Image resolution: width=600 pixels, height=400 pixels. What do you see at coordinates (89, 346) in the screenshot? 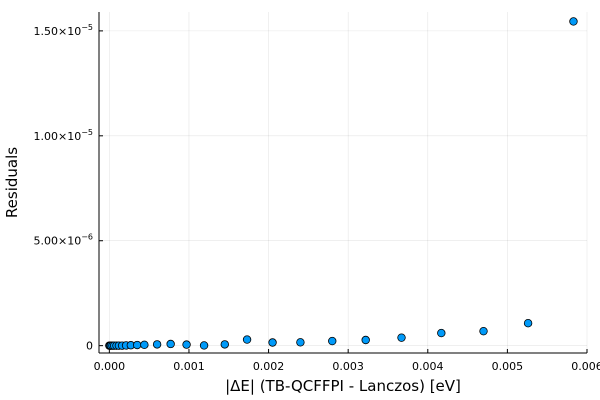
I see `y-tick-label: 0` at bounding box center [89, 346].